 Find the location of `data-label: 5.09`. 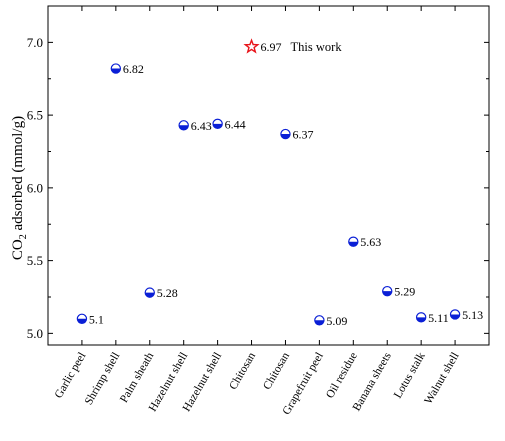

data-label: 5.09 is located at coordinates (336, 321).